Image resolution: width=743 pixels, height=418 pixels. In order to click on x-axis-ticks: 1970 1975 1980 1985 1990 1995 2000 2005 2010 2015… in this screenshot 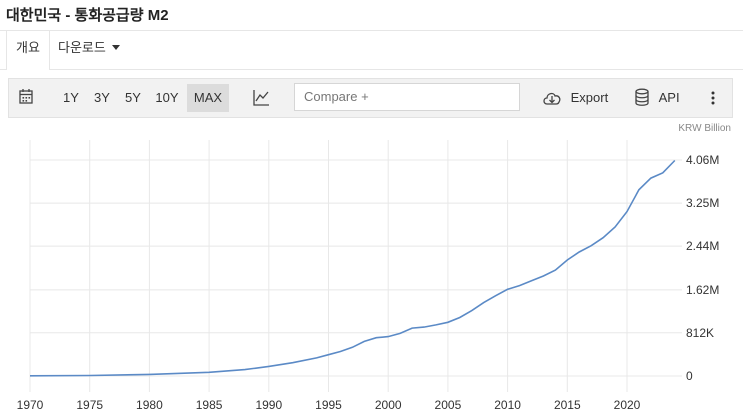, I will do `click(329, 405)`.